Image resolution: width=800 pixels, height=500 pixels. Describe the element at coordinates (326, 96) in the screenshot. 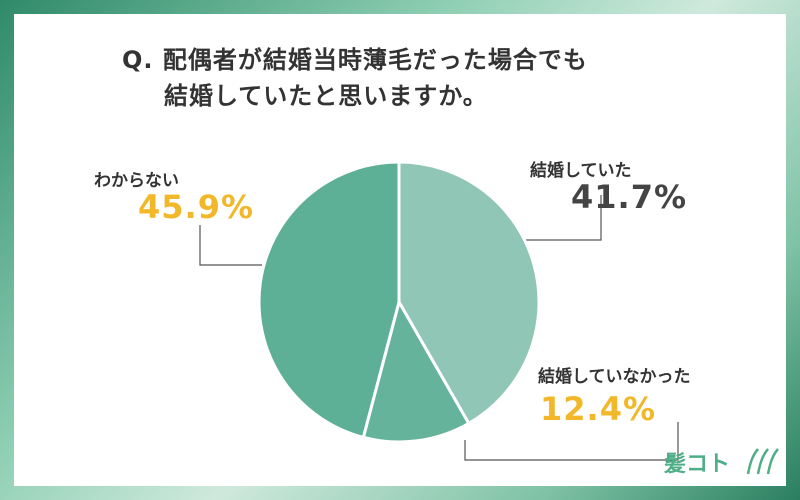

I see `question-line-2: 結婚していたと思いますか。` at that location.